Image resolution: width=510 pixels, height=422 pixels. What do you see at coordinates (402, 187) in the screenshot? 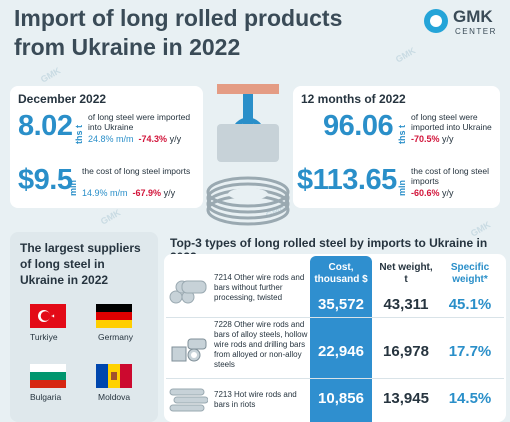
I see `year-cost-unit: mln` at bounding box center [402, 187].